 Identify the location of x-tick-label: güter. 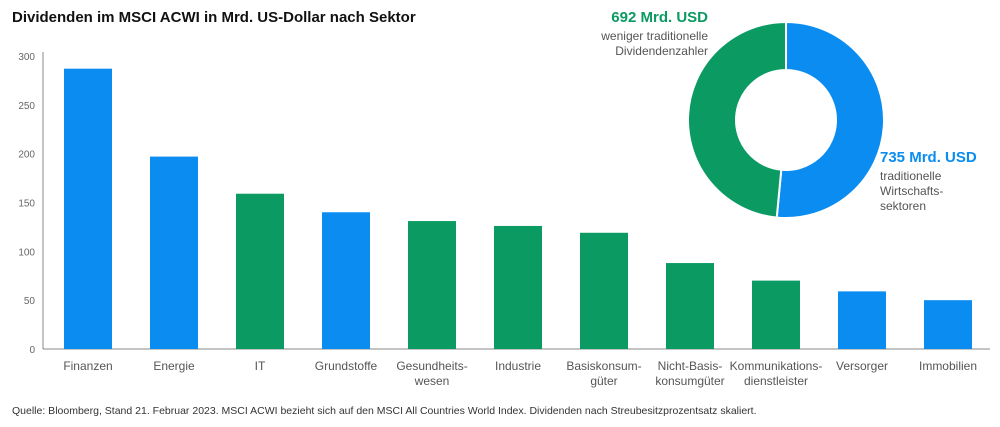
(603, 381).